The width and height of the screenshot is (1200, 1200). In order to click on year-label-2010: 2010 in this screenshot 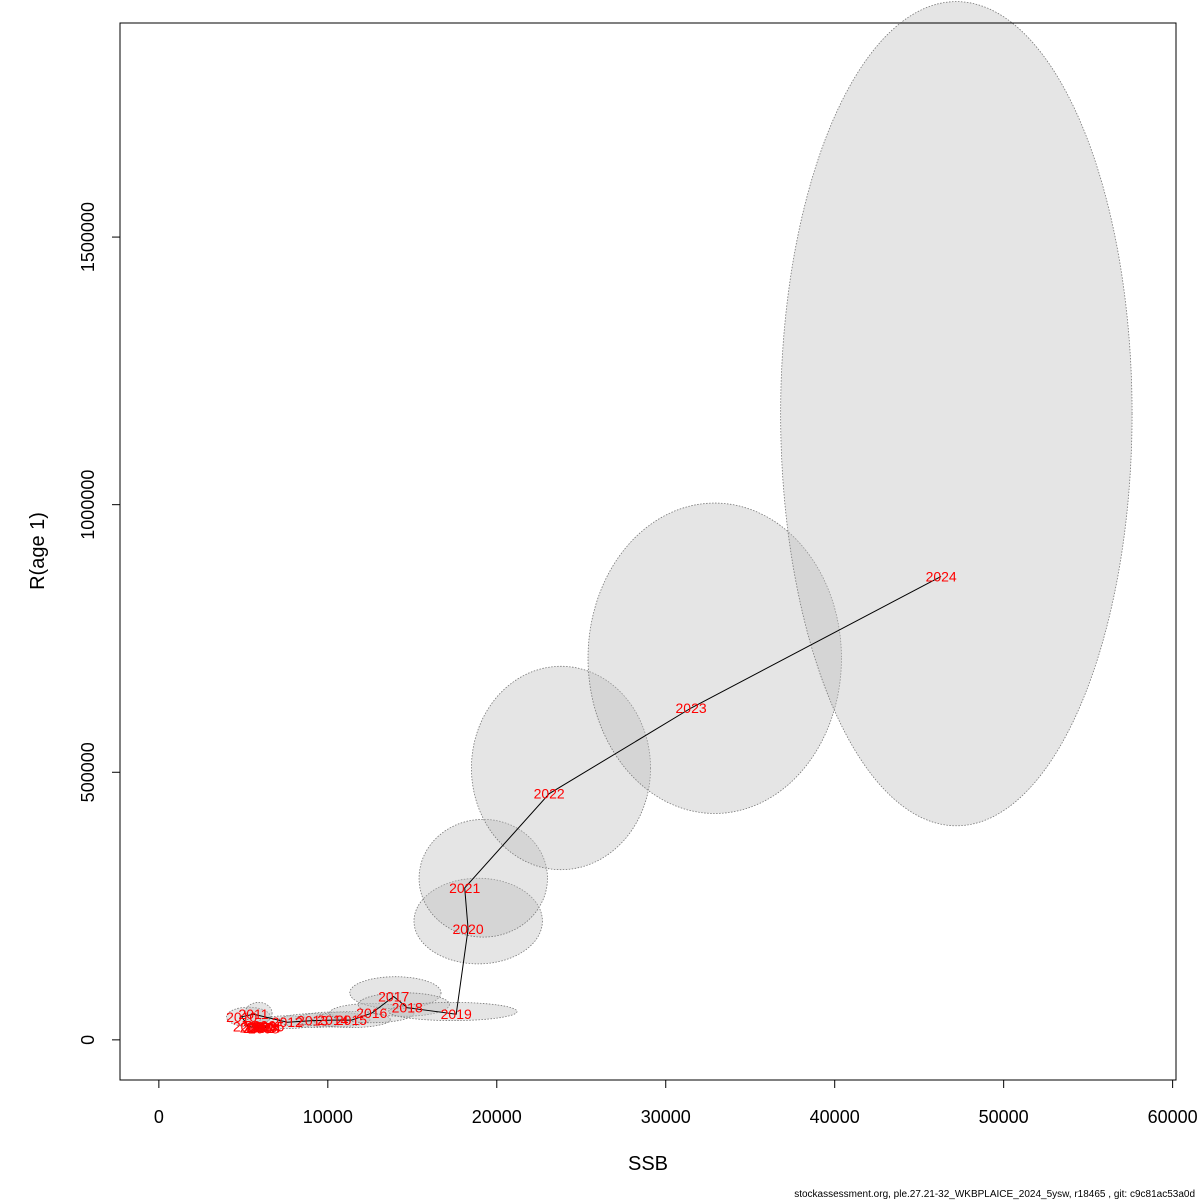, I will do `click(241, 1017)`.